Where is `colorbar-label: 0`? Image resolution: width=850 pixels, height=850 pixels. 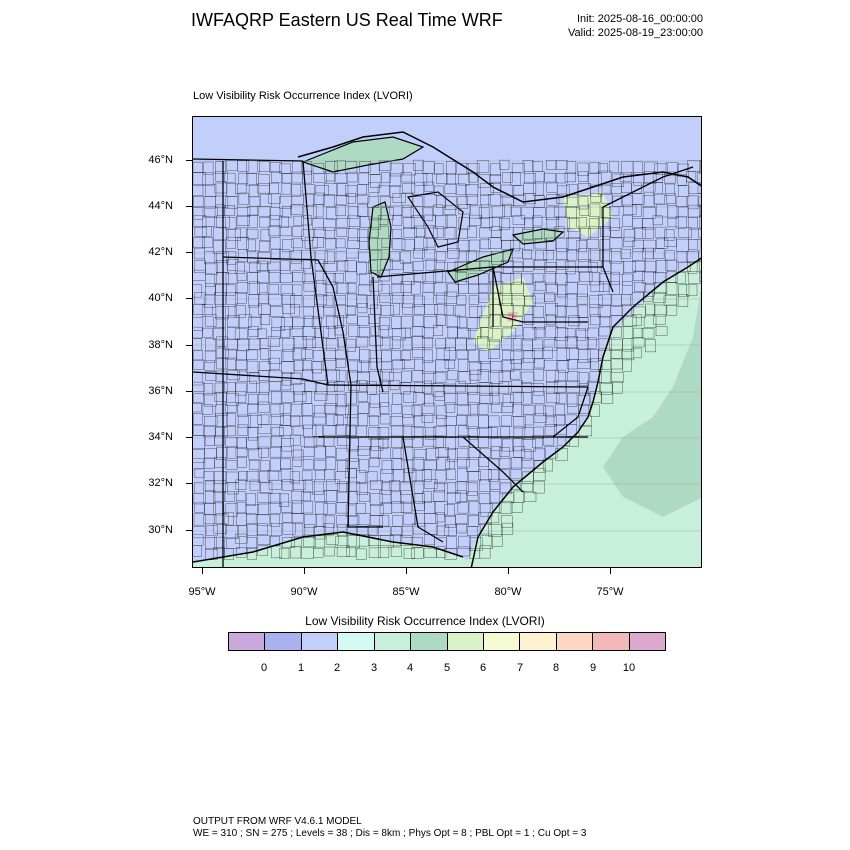 colorbar-label: 0 is located at coordinates (264, 668).